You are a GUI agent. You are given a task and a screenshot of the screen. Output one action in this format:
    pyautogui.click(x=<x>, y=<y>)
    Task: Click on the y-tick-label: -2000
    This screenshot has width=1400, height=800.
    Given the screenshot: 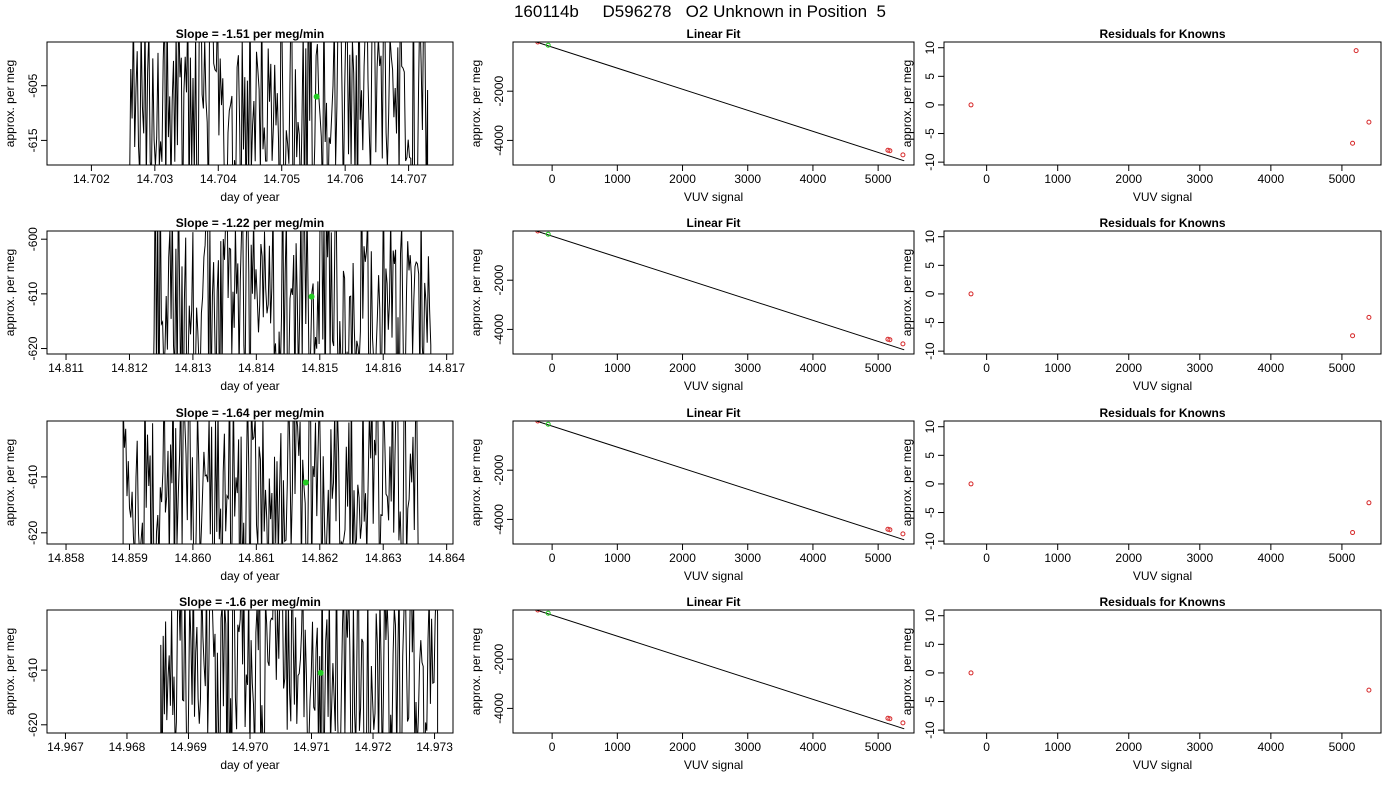 What is the action you would take?
    pyautogui.click(x=499, y=280)
    